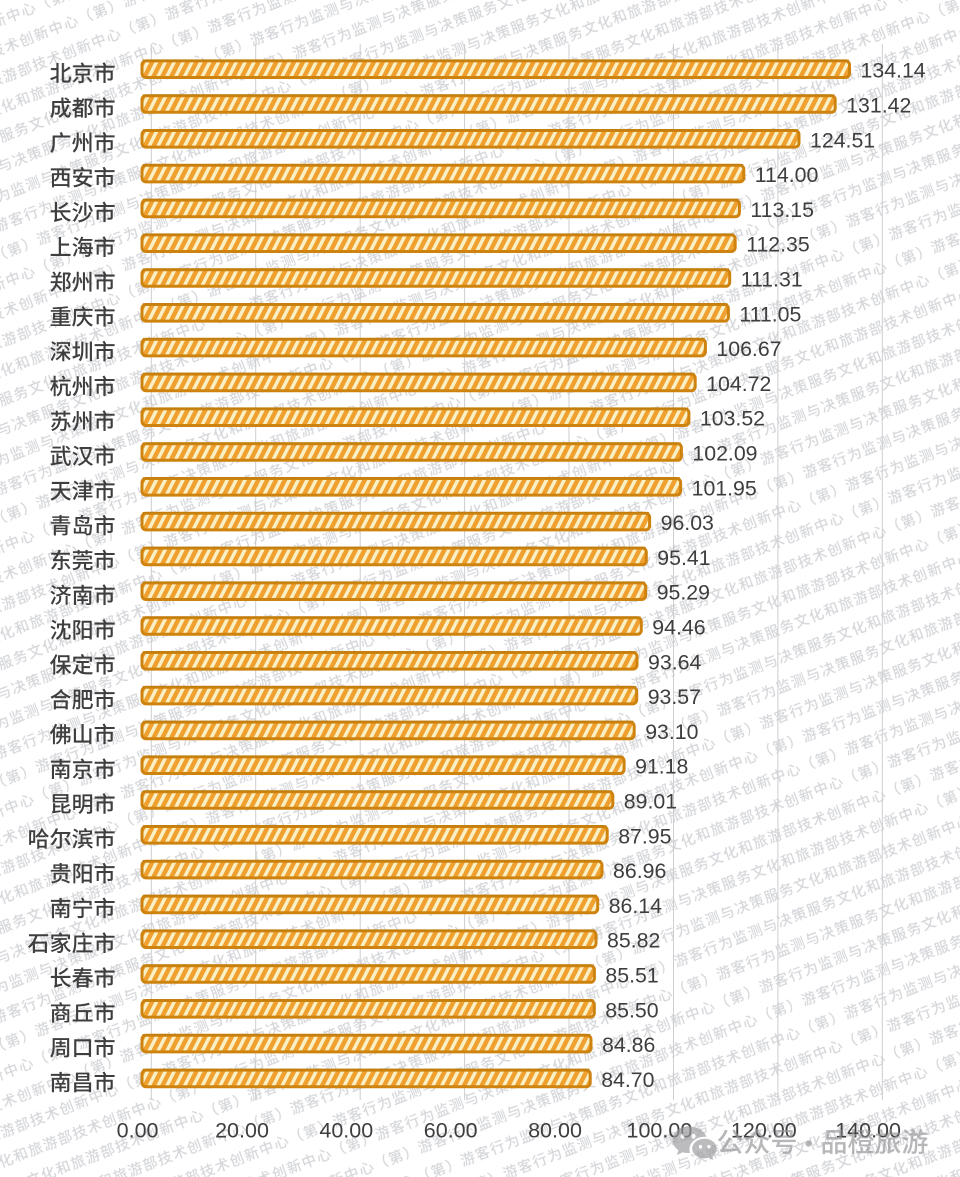 Image resolution: width=960 pixels, height=1177 pixels. I want to click on svg-text: 113.15, so click(782, 210).